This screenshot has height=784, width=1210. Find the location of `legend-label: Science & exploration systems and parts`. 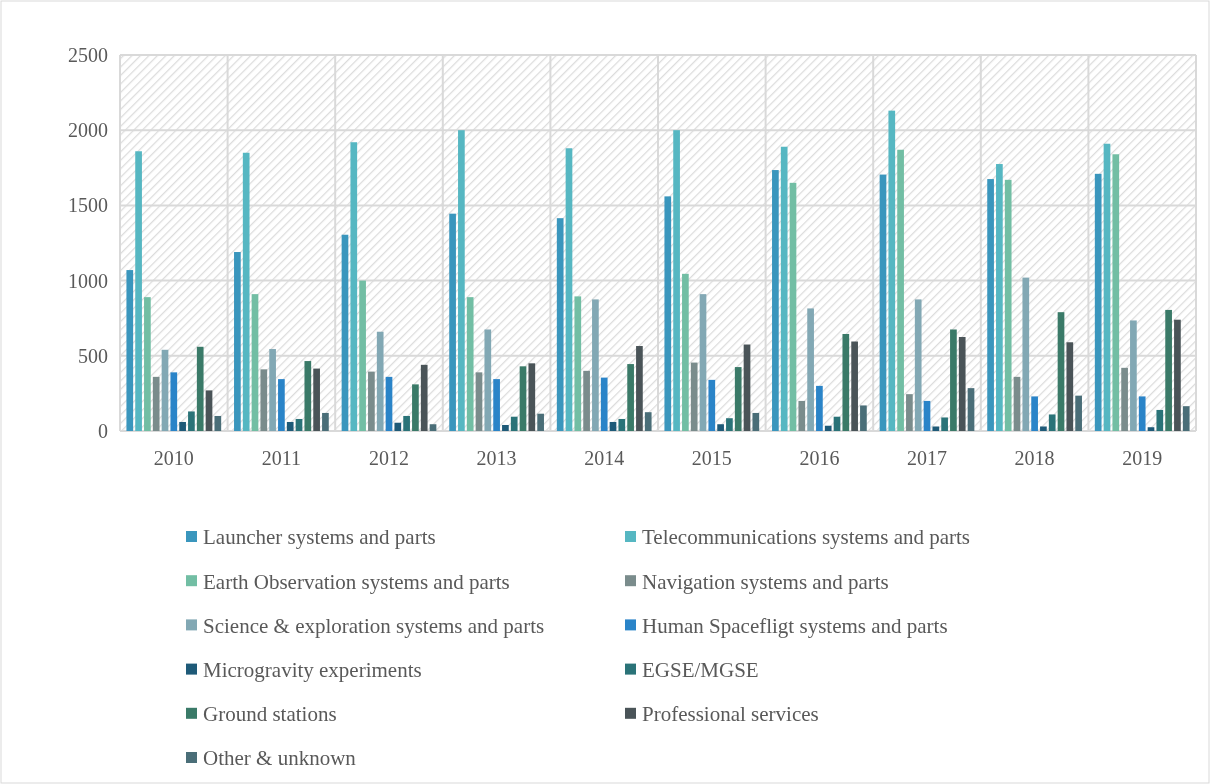

legend-label: Science & exploration systems and parts is located at coordinates (374, 625).